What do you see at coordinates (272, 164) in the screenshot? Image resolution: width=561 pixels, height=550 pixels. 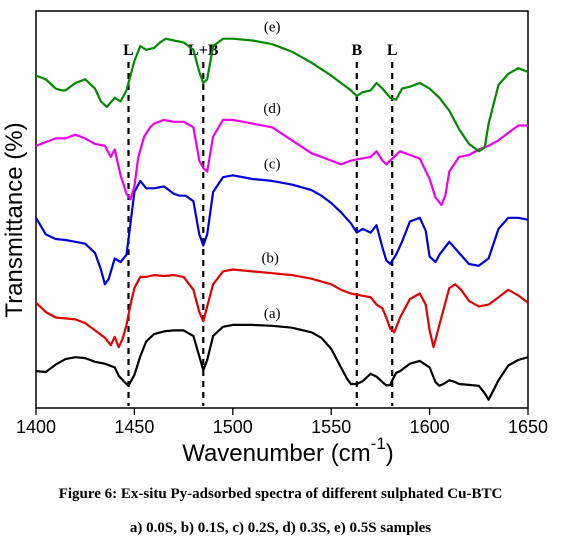 I see `series-tag-label: (c)` at bounding box center [272, 164].